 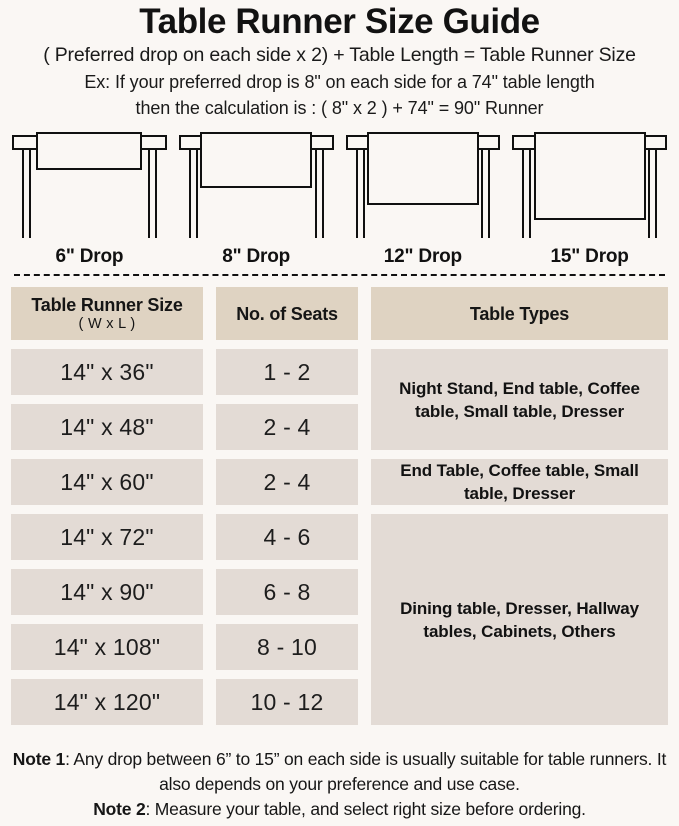 I want to click on note-2-label: Note 2, so click(x=119, y=809).